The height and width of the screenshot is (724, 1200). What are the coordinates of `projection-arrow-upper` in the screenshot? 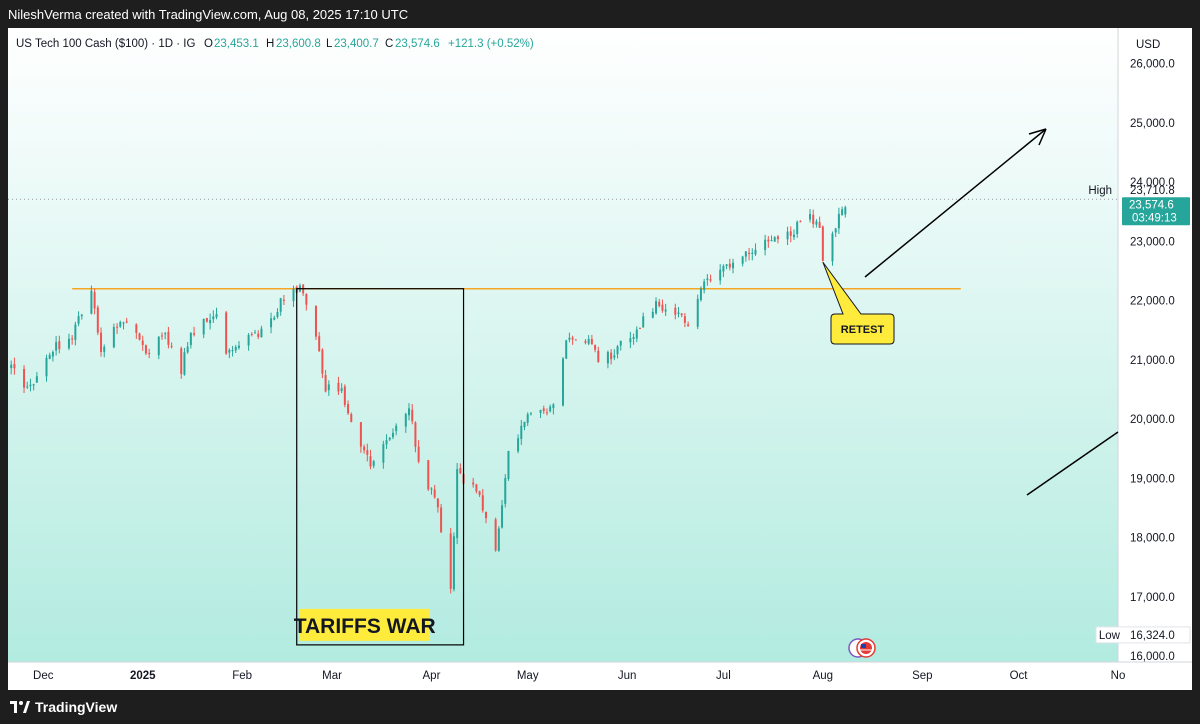 It's located at (955, 203).